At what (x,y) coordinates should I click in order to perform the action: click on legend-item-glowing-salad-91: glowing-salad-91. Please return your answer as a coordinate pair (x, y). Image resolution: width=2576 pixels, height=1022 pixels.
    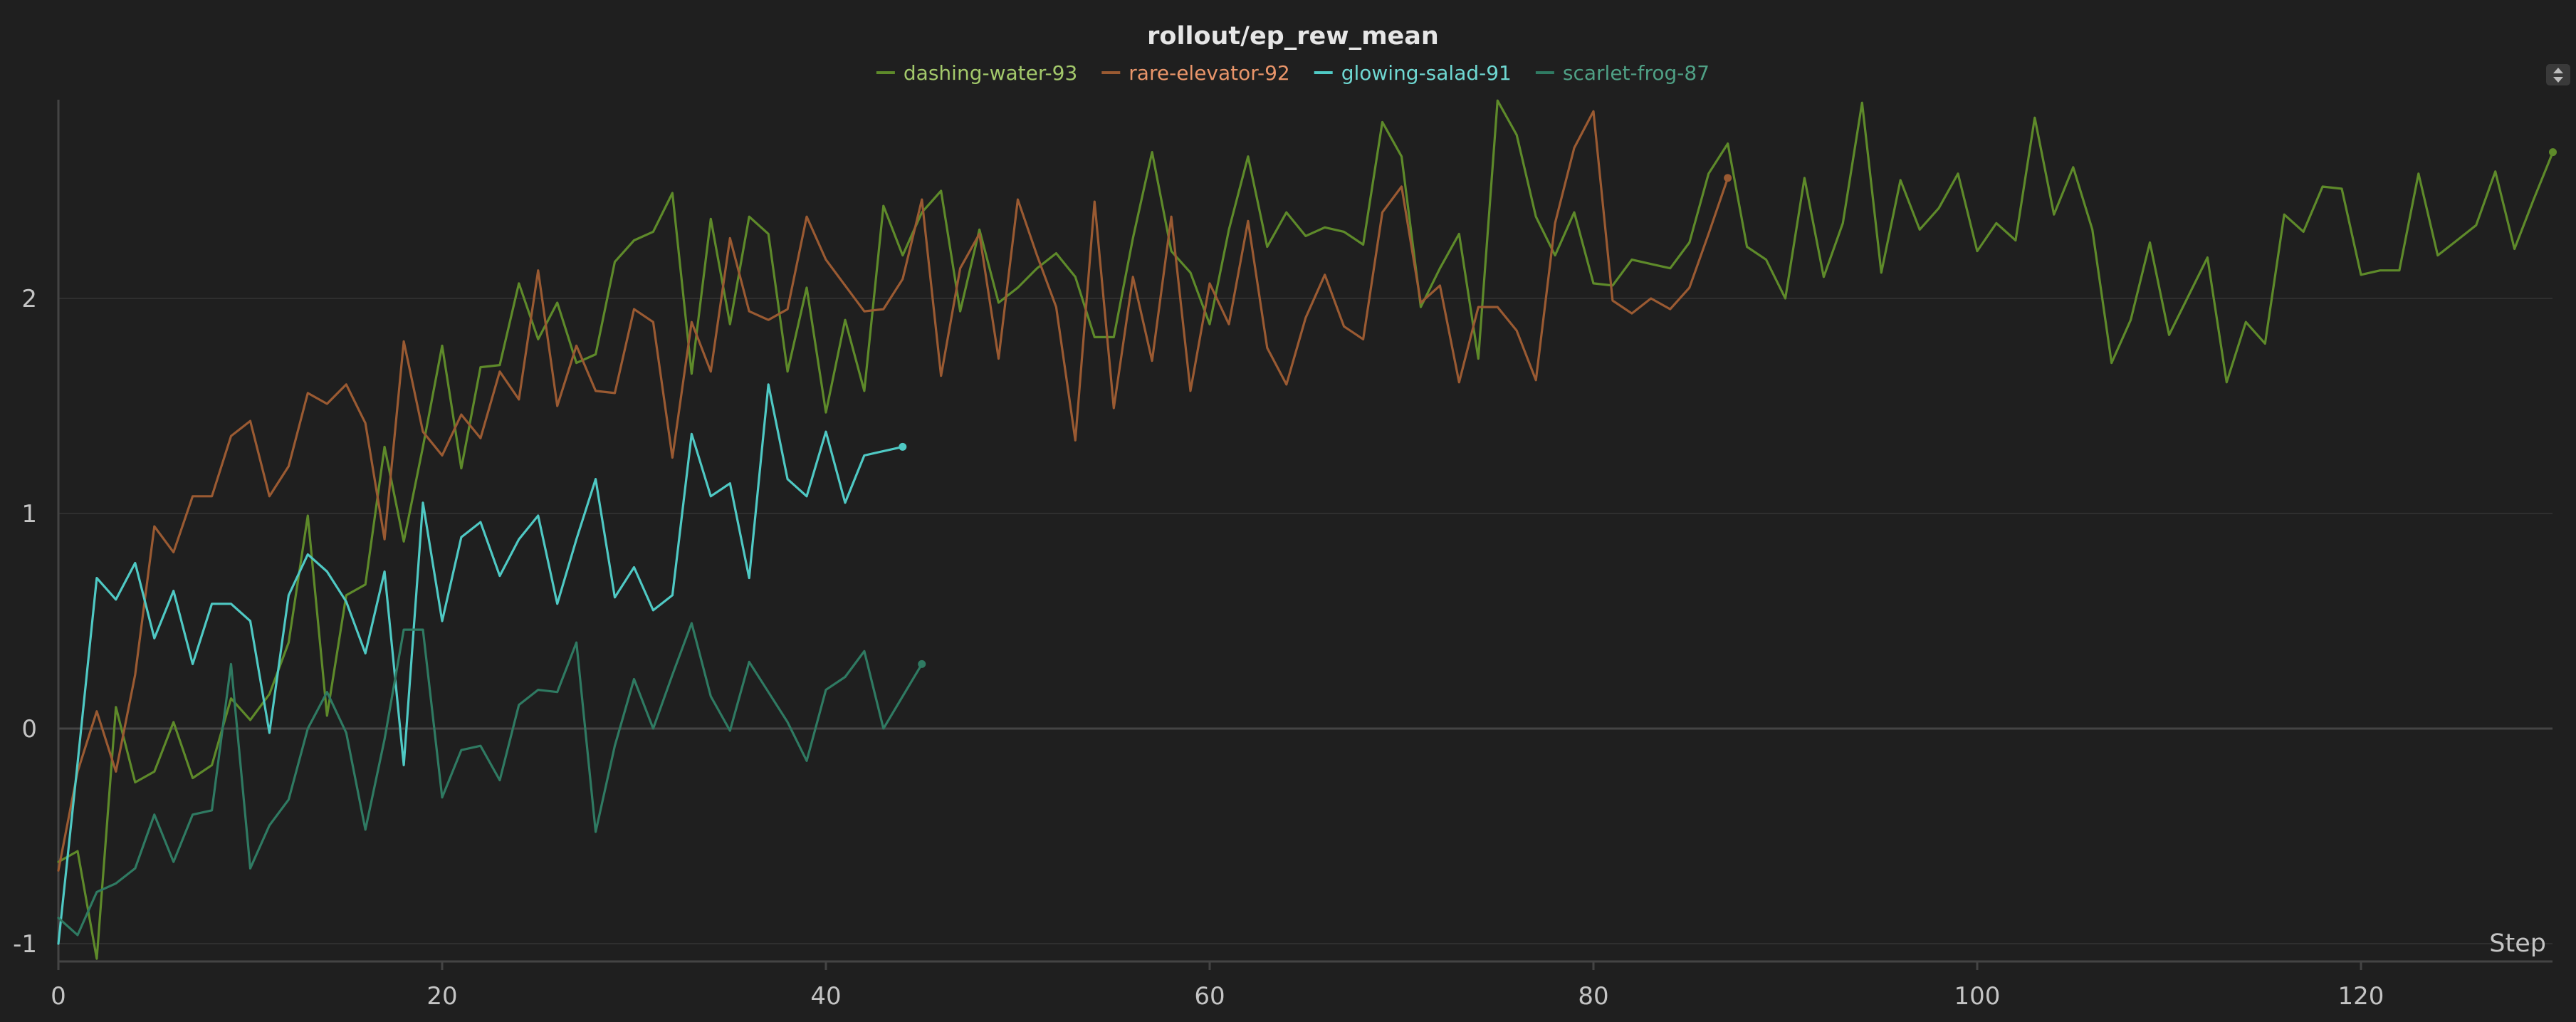
    Looking at the image, I should click on (1413, 73).